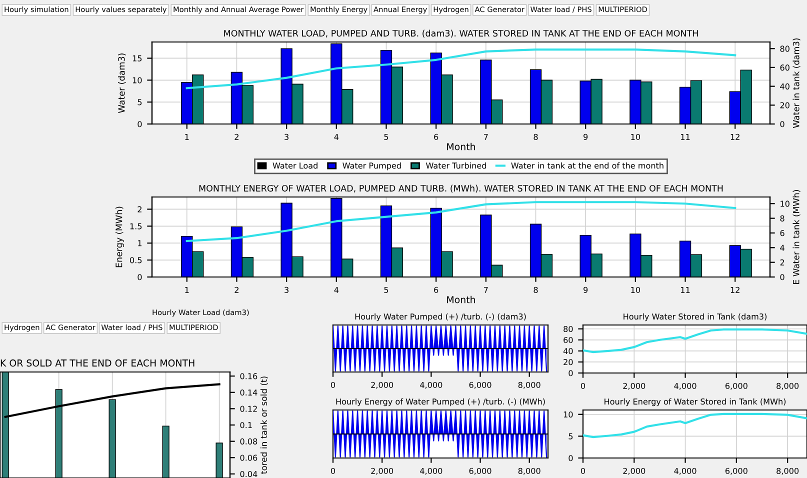 The image size is (807, 478). Describe the element at coordinates (97, 363) in the screenshot. I see `chart-title: K OR SOLD AT THE END OF EACH MONTH` at that location.